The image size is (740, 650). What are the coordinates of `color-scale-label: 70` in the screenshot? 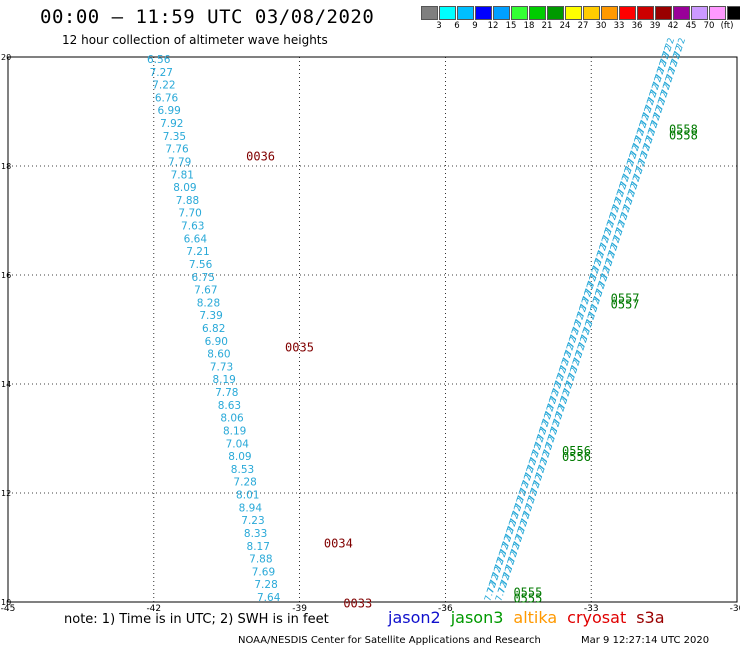 It's located at (709, 26).